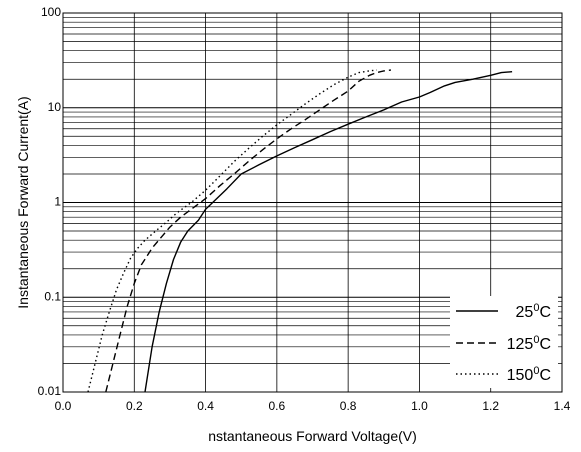 The image size is (581, 452). I want to click on x-axis-label: nstantaneous Forward Voltage(V), so click(312, 436).